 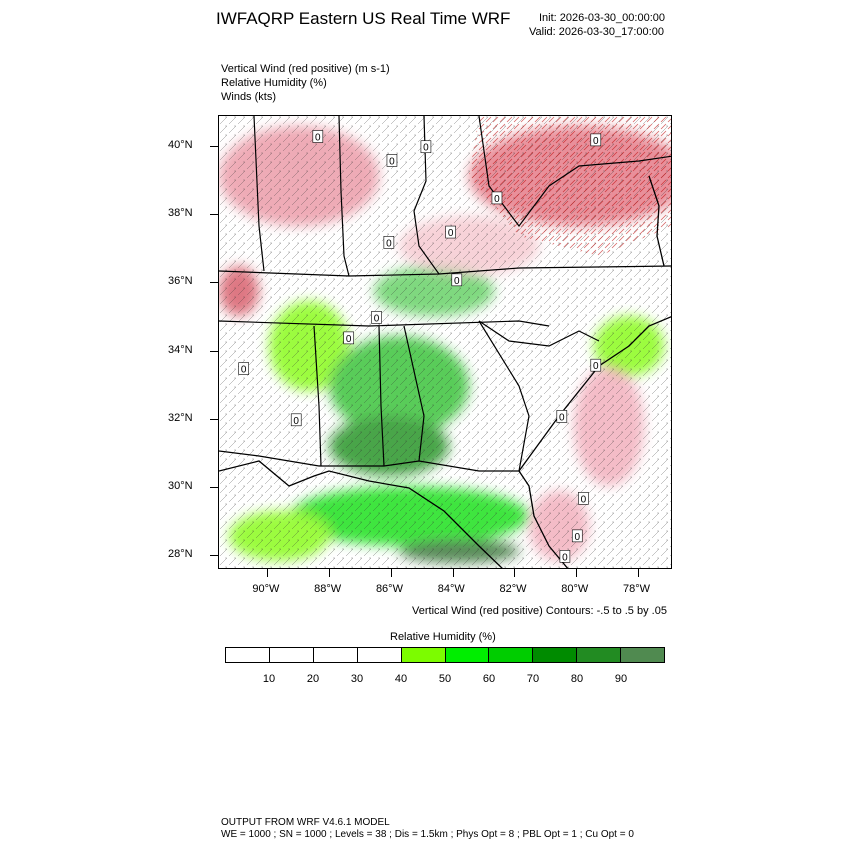 What do you see at coordinates (266, 589) in the screenshot?
I see `lon-tick-label: 90°W` at bounding box center [266, 589].